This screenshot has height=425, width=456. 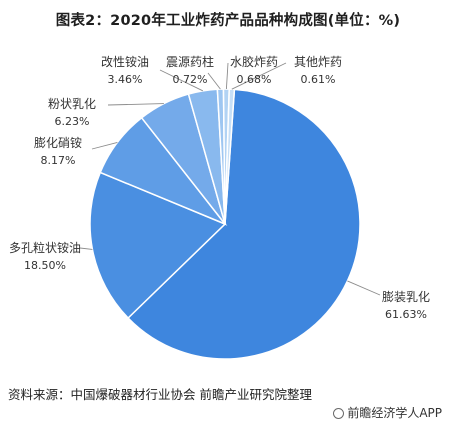 I want to click on slice-label: 其他炸药, so click(x=318, y=62).